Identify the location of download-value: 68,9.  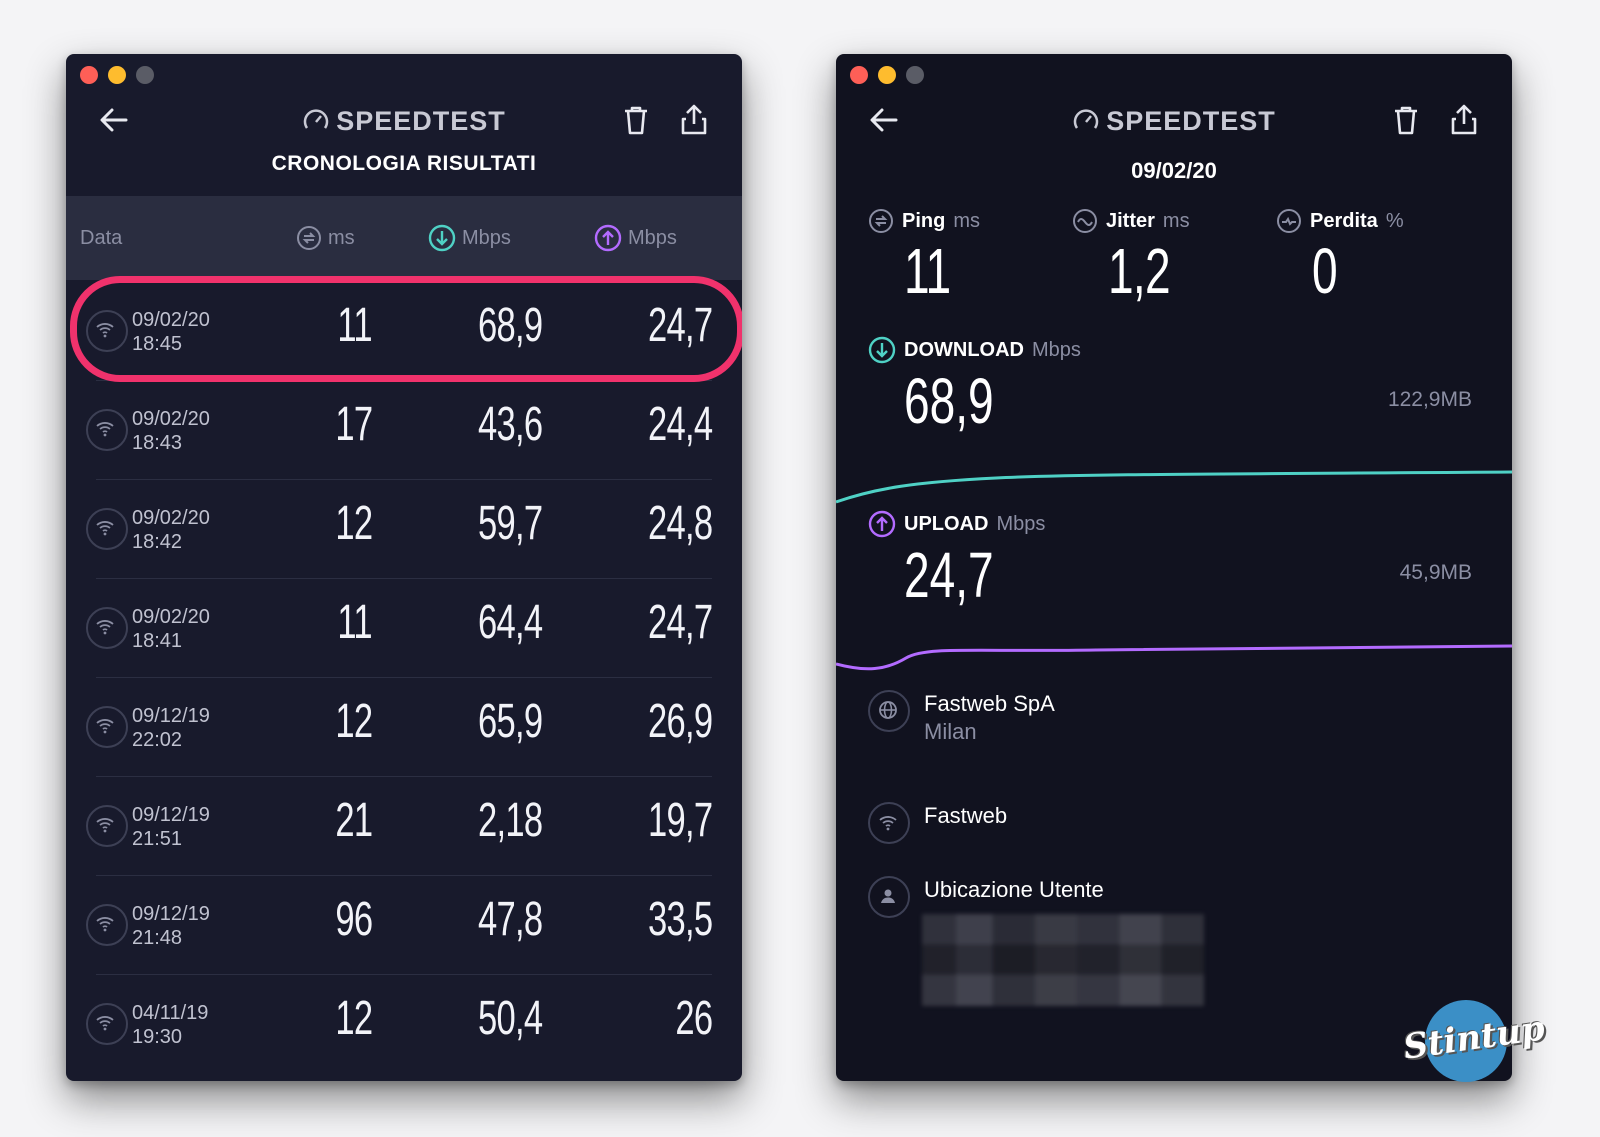
(949, 401).